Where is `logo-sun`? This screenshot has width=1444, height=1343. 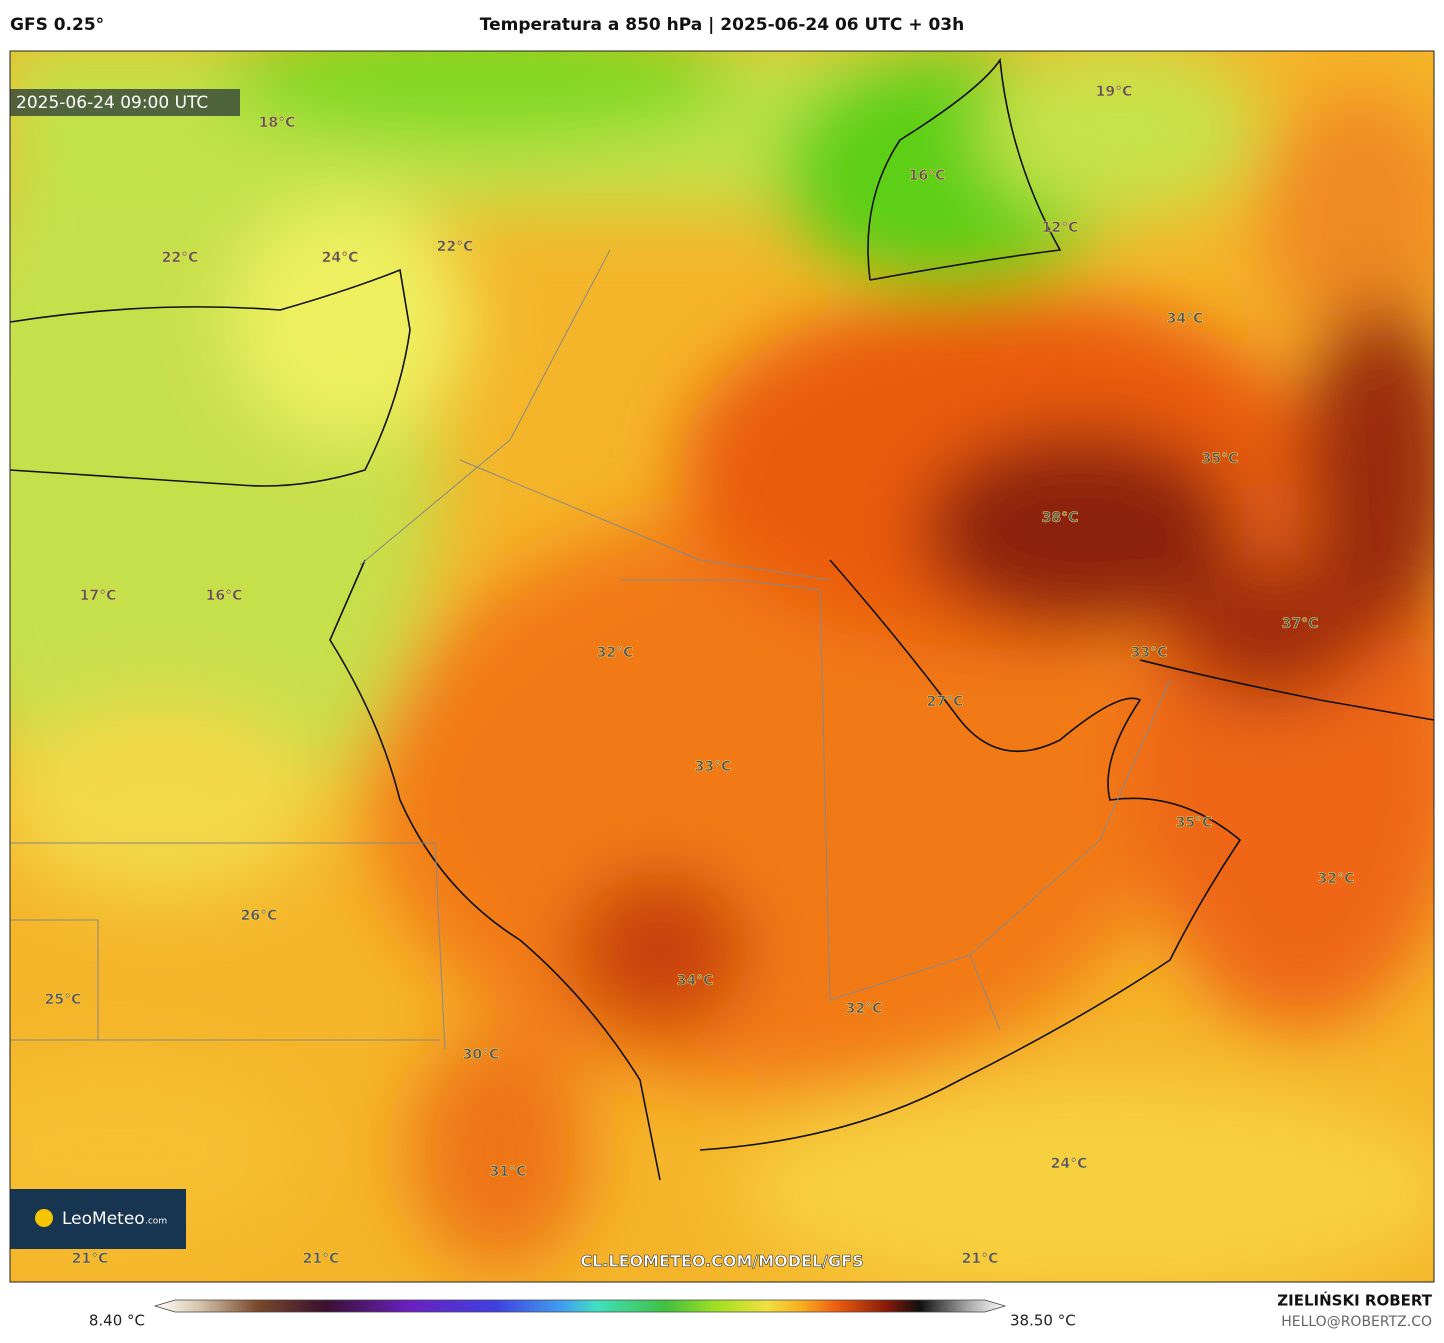
logo-sun is located at coordinates (44, 1218).